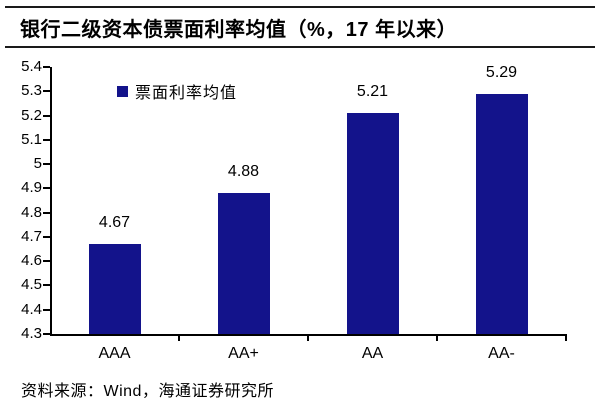  What do you see at coordinates (243, 353) in the screenshot?
I see `x-category-label: AA+` at bounding box center [243, 353].